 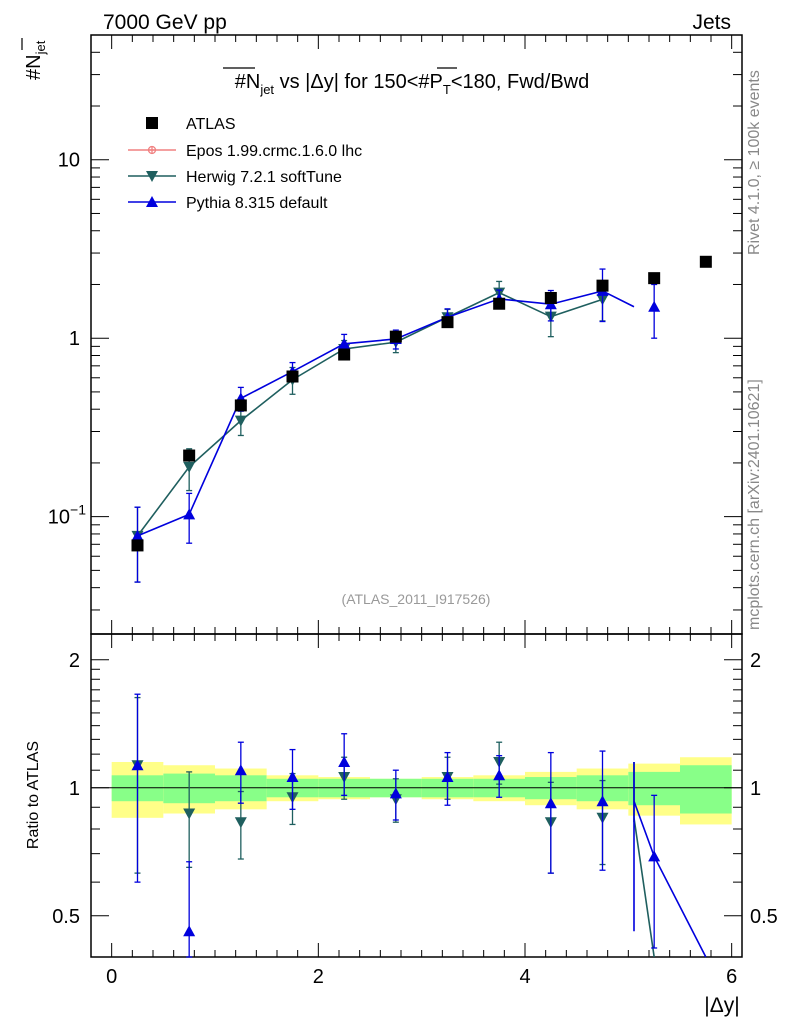 What do you see at coordinates (754, 504) in the screenshot?
I see `mcplots-label: mcplots.cern.ch [arXiv:2401.10621]` at bounding box center [754, 504].